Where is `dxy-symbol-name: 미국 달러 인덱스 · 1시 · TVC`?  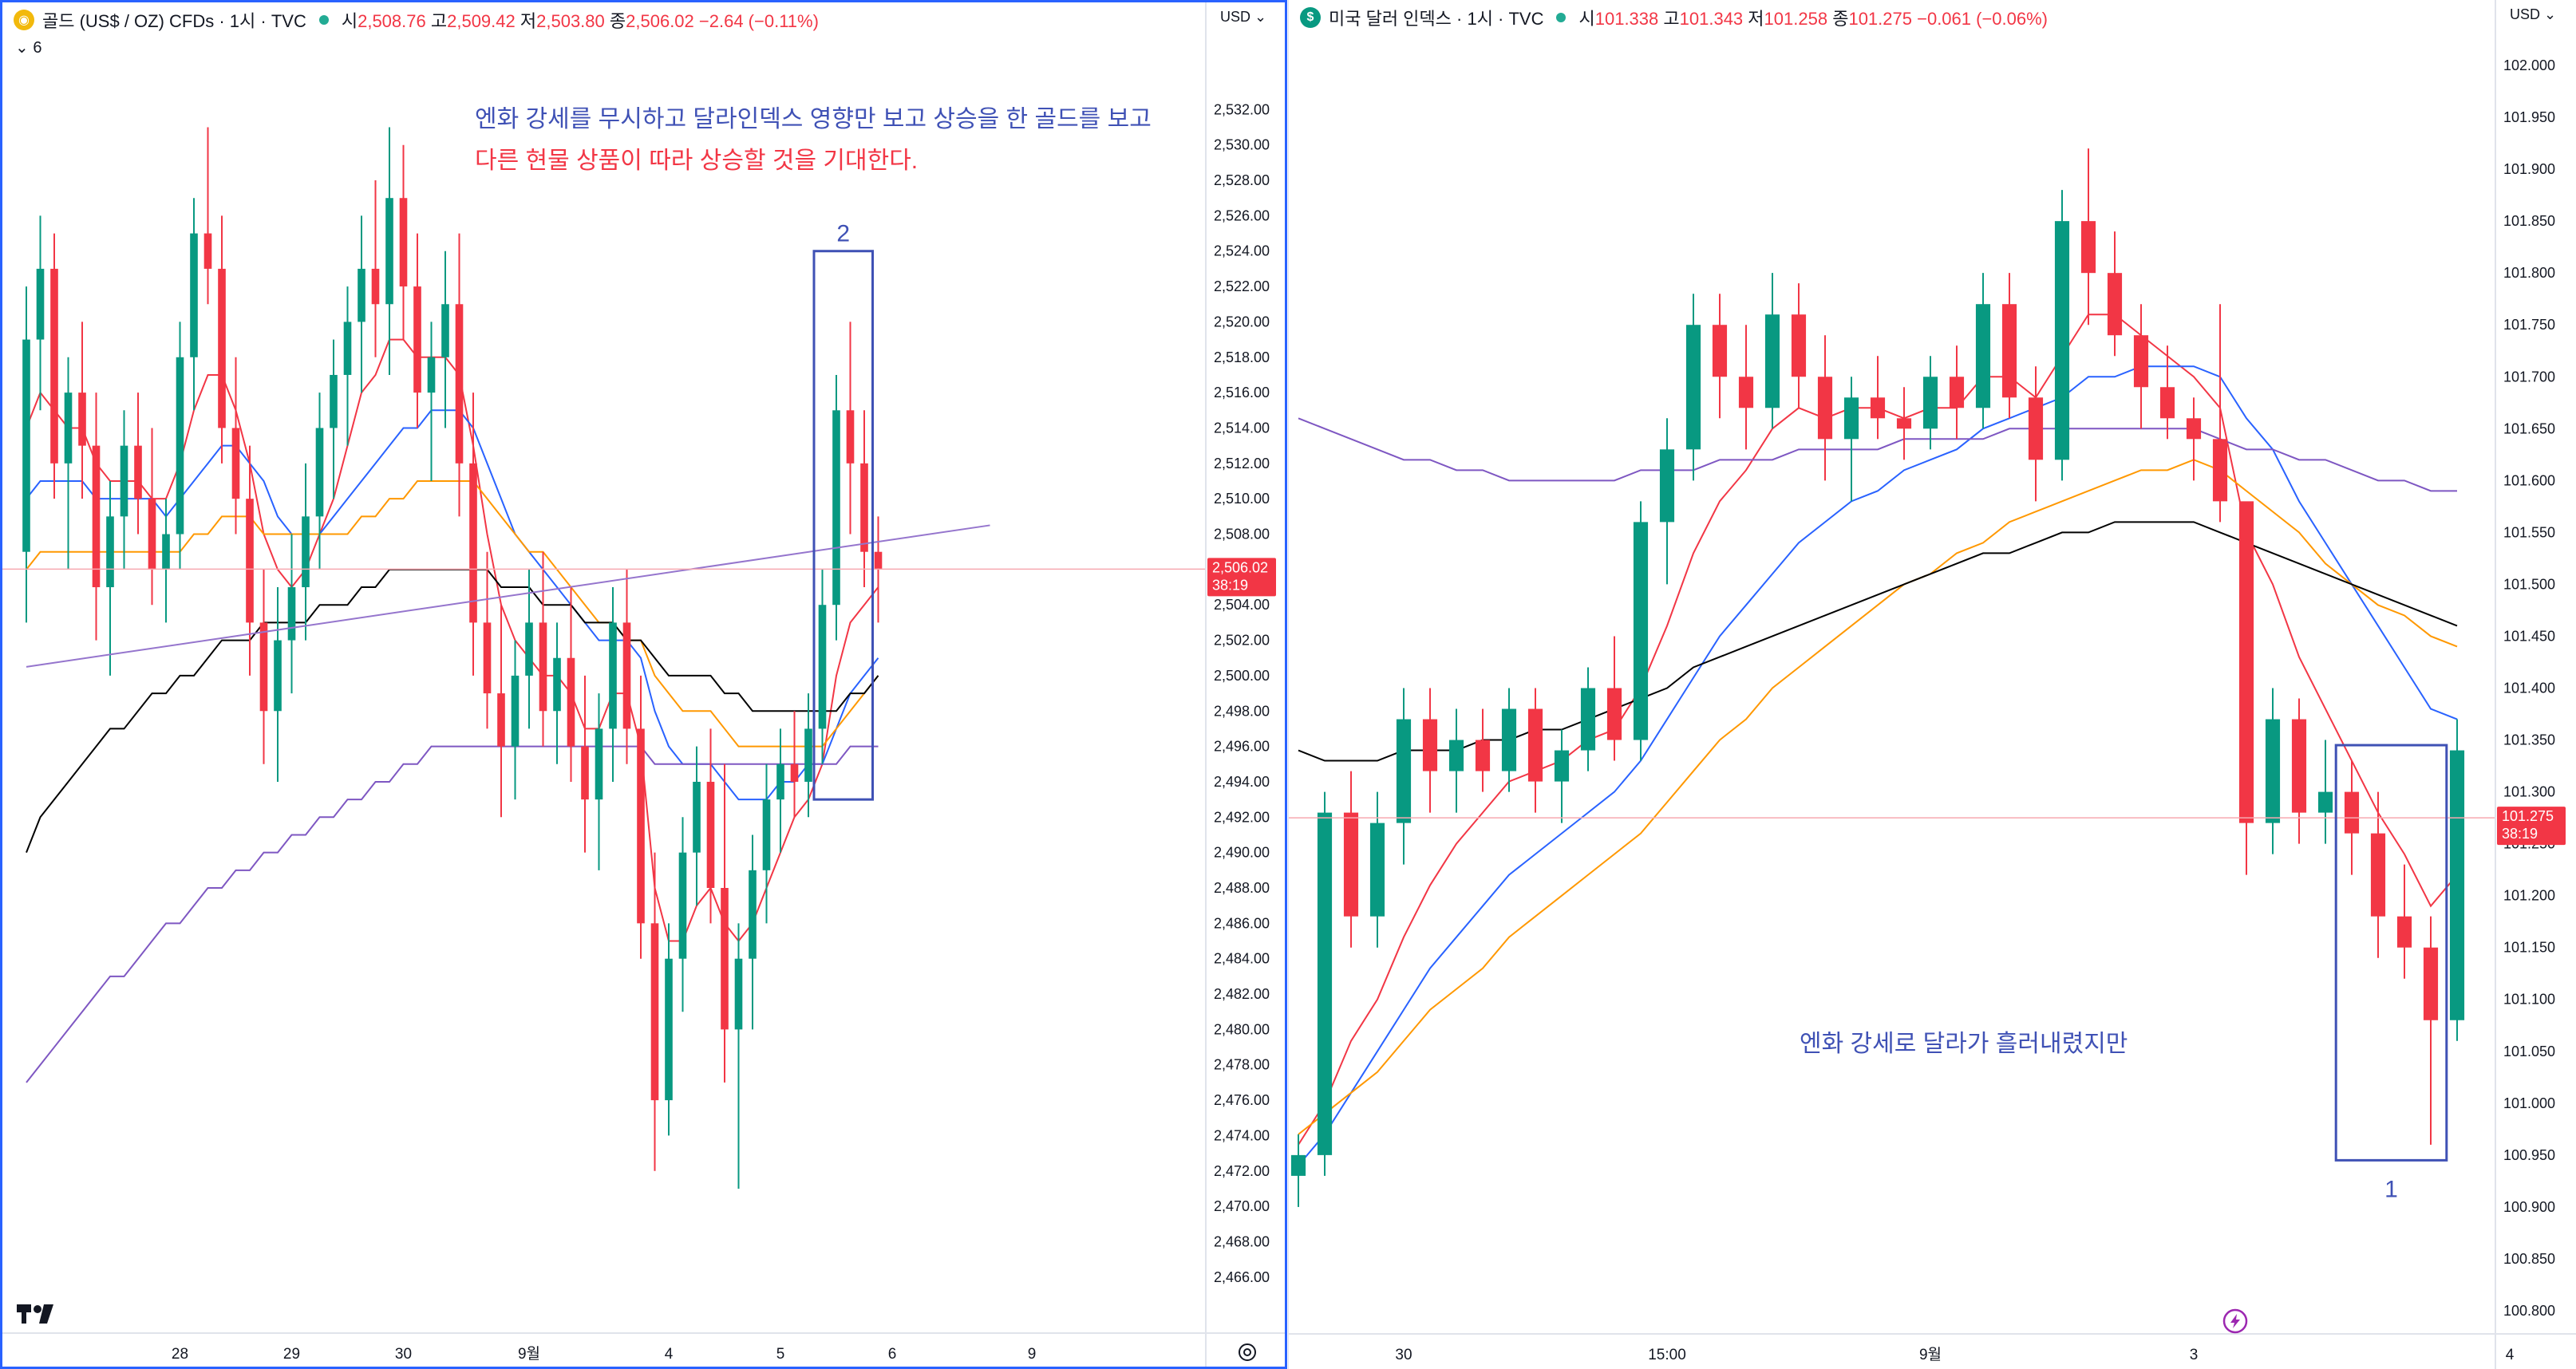
dxy-symbol-name: 미국 달러 인덱스 · 1시 · TVC is located at coordinates (1436, 19).